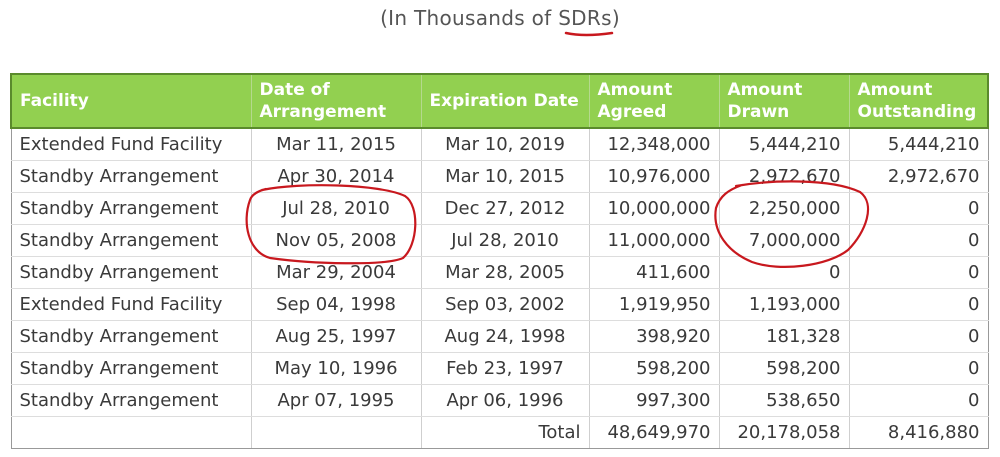 Image resolution: width=1000 pixels, height=457 pixels. I want to click on header-amount-drawn: Amount Drawn, so click(784, 101).